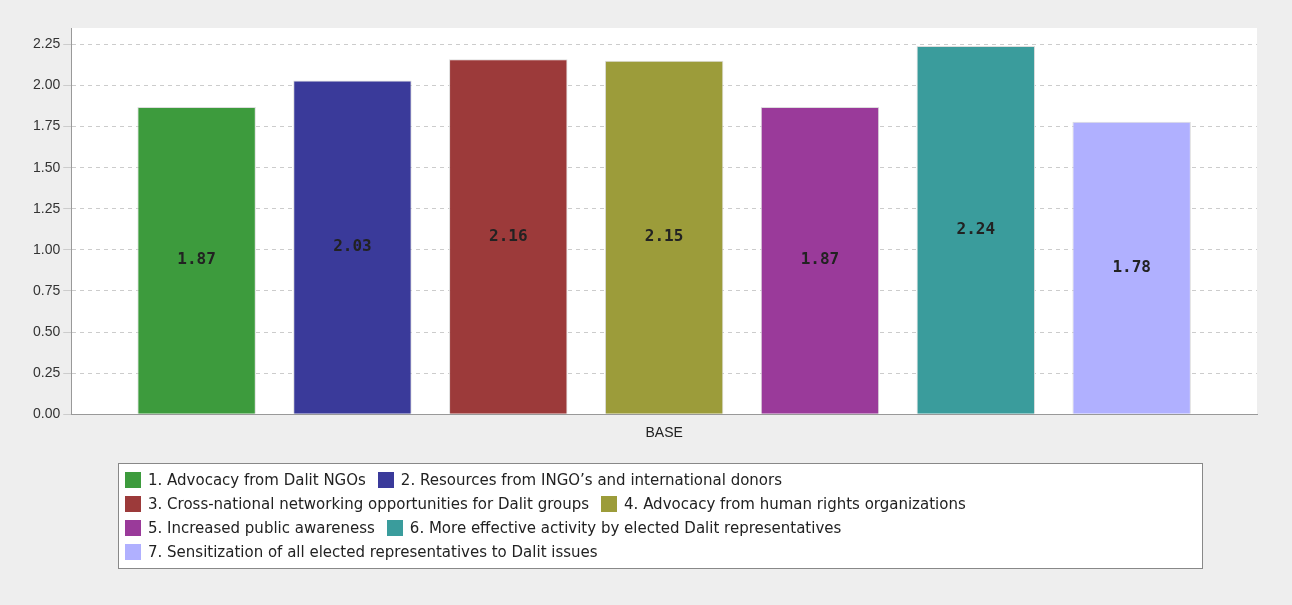 The height and width of the screenshot is (605, 1292). What do you see at coordinates (976, 229) in the screenshot?
I see `data-label: 2.24` at bounding box center [976, 229].